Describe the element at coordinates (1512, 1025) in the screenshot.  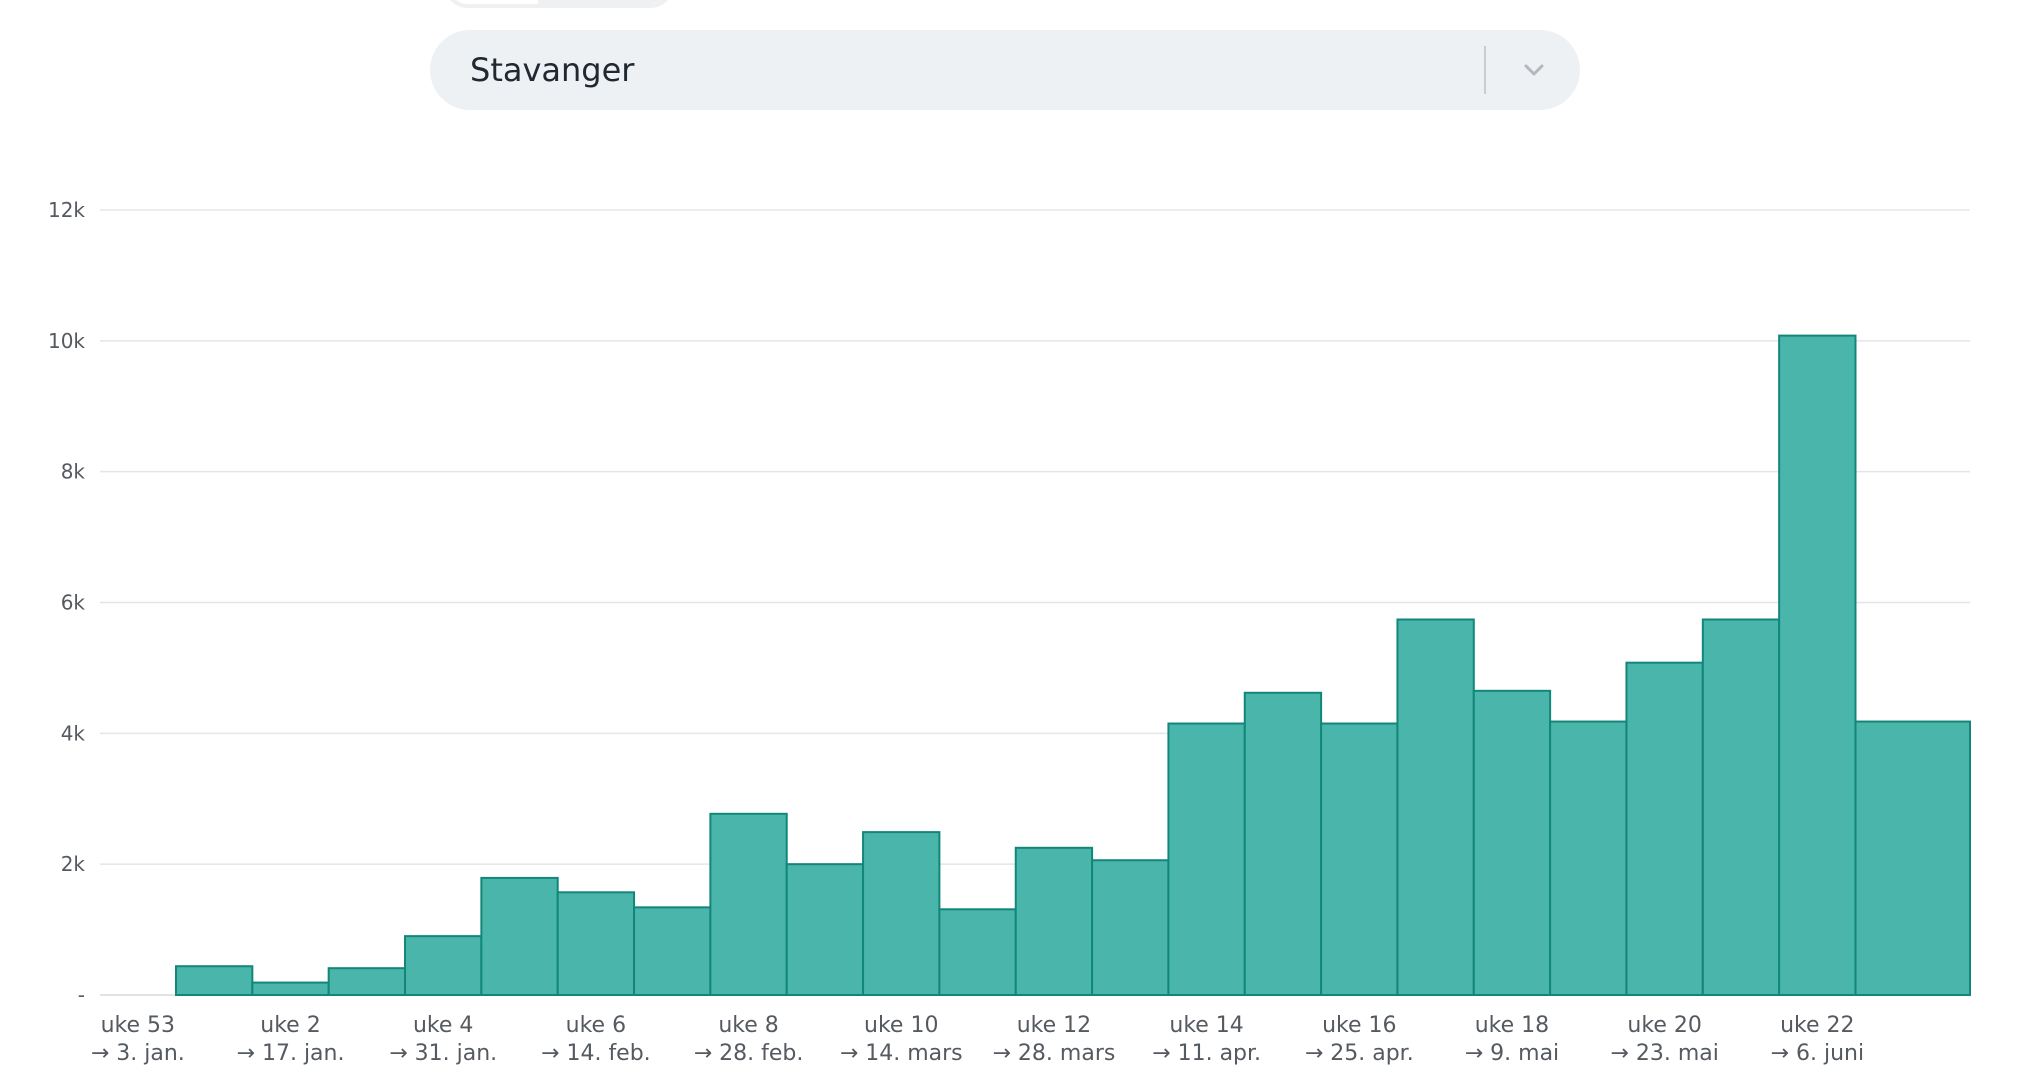
I see `x-tick-week-label: uke 18` at that location.